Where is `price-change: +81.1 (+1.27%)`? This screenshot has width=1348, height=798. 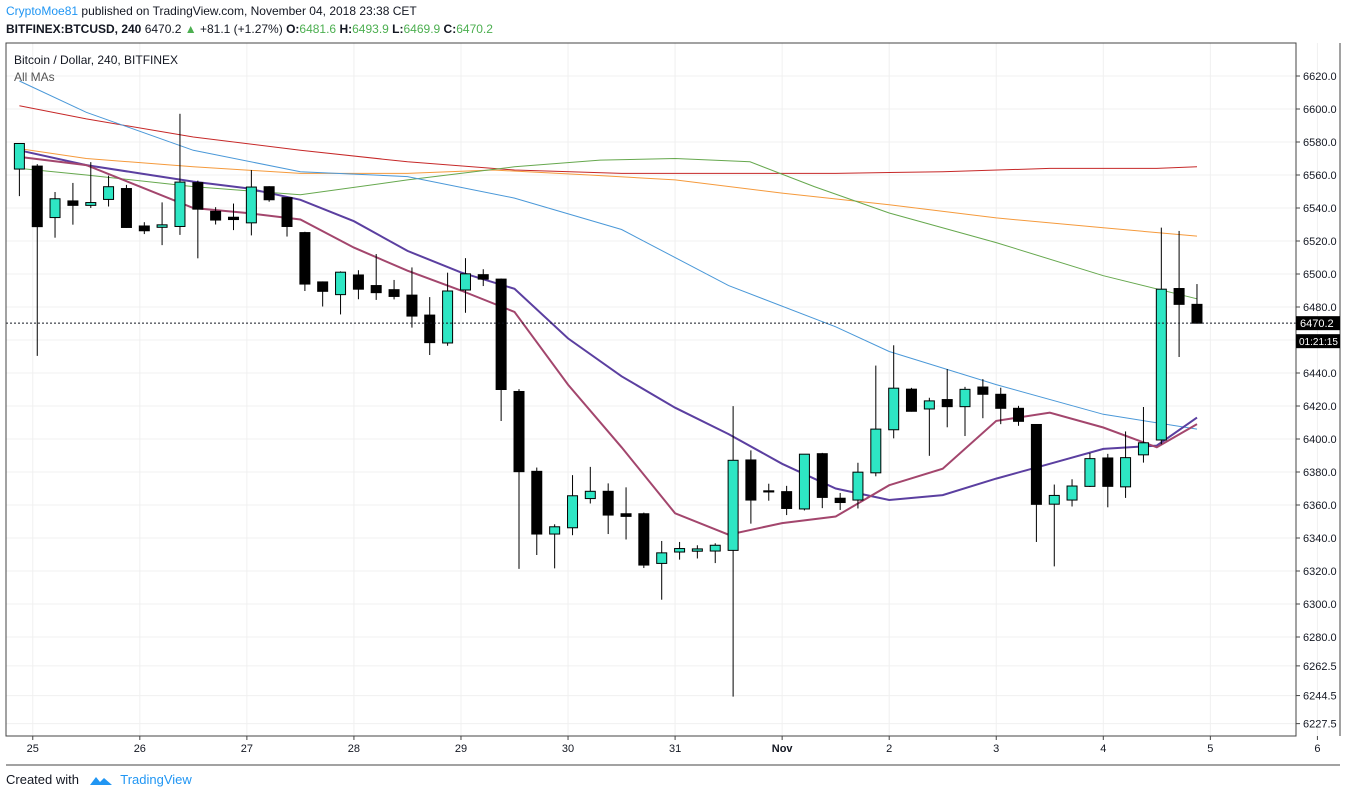 price-change: +81.1 (+1.27%) is located at coordinates (241, 29).